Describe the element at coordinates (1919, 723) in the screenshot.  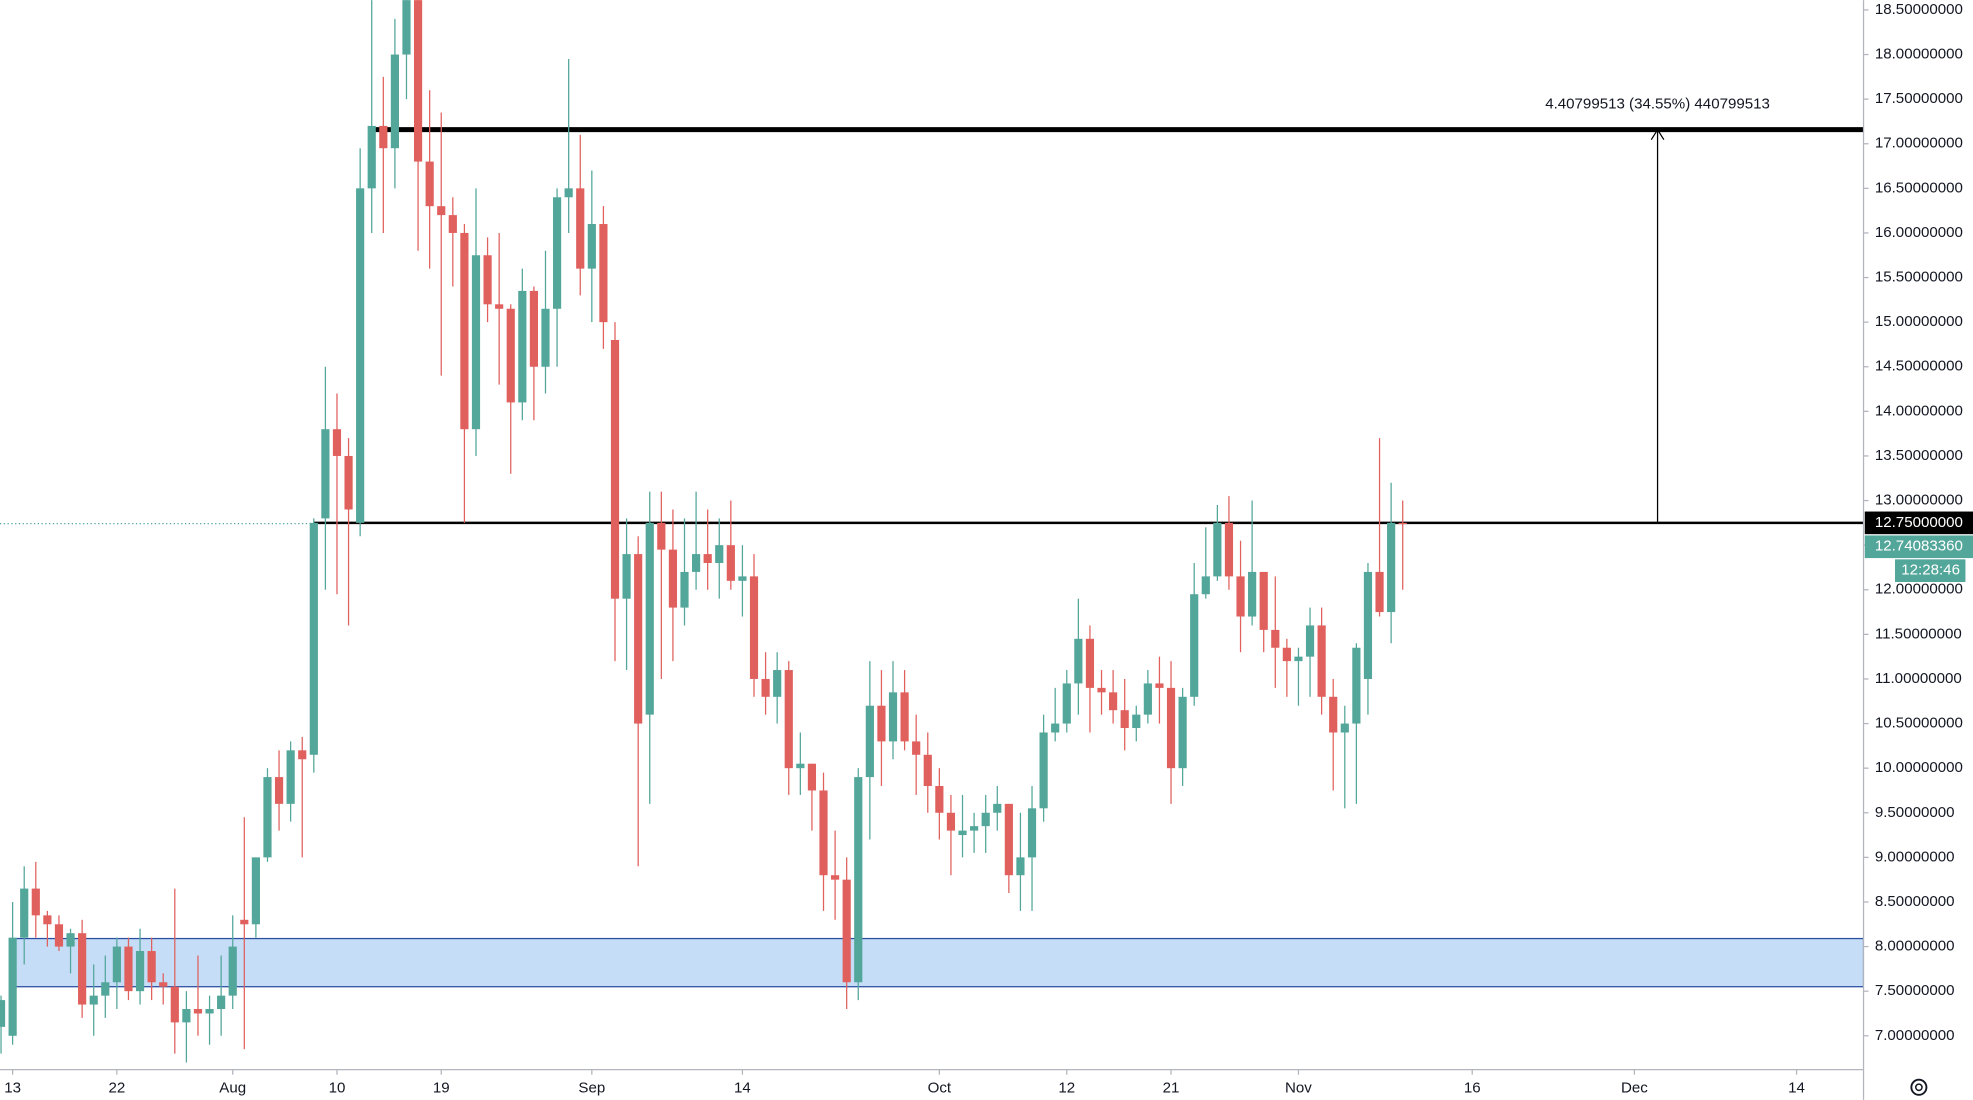
I see `y-tick-label: 10.50000000` at that location.